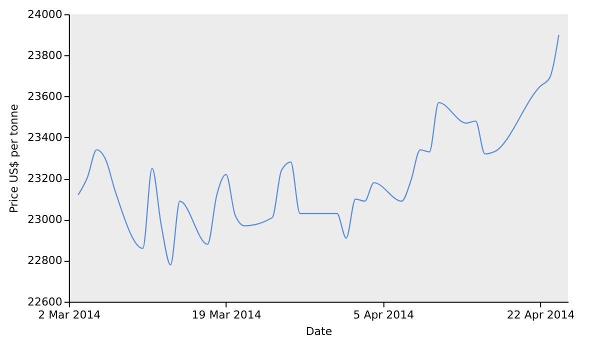  What do you see at coordinates (383, 315) in the screenshot?
I see `x-tick-label: 5 Apr 2014` at bounding box center [383, 315].